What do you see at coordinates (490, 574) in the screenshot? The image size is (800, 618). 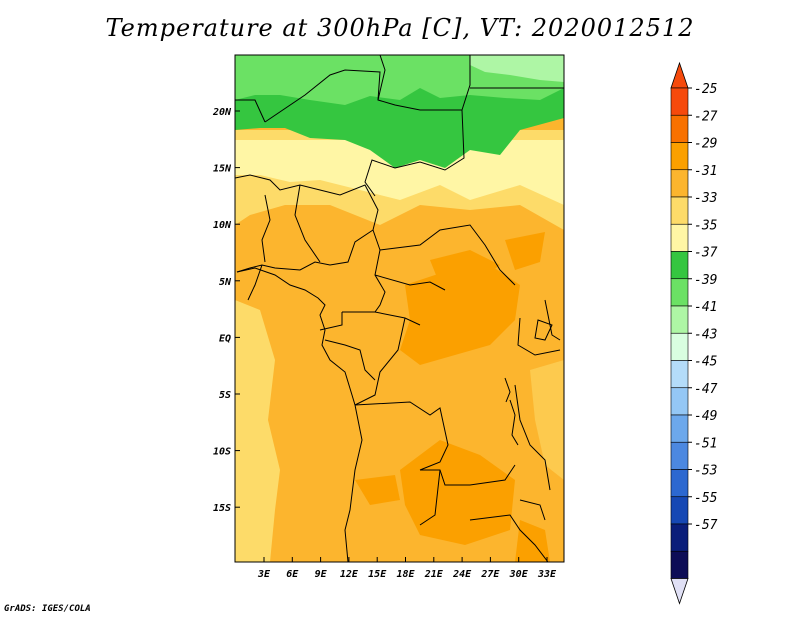 I see `lon-label: 27E` at bounding box center [490, 574].